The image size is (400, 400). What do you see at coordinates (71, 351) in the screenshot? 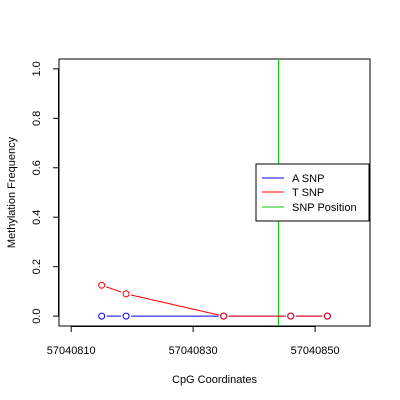
I see `x-tick-label: 57040810` at bounding box center [71, 351].